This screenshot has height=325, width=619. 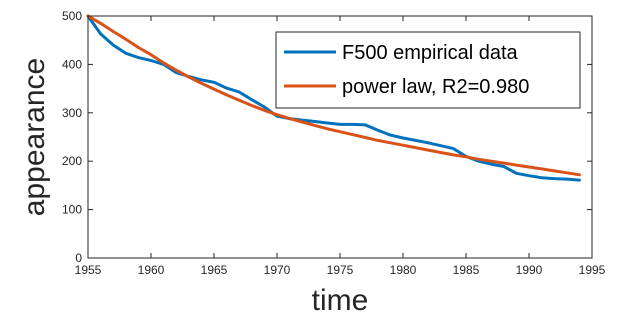 I want to click on x-tick-label: 1965, so click(x=214, y=270).